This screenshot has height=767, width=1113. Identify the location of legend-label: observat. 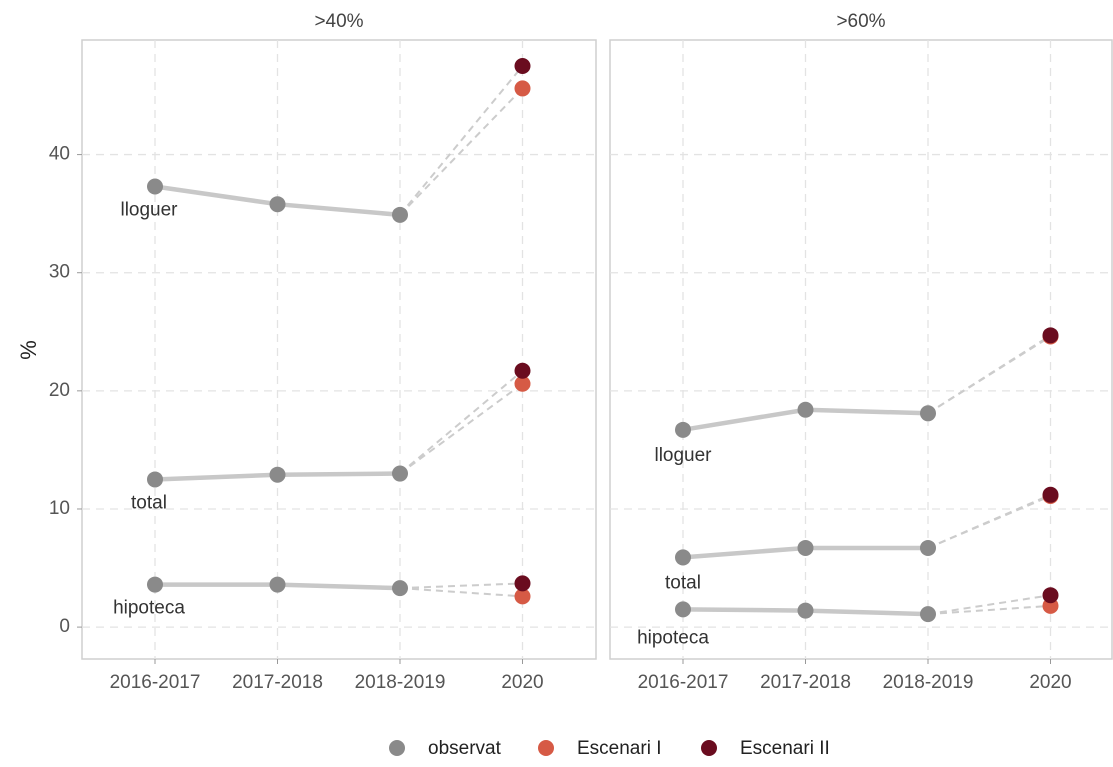
(465, 748).